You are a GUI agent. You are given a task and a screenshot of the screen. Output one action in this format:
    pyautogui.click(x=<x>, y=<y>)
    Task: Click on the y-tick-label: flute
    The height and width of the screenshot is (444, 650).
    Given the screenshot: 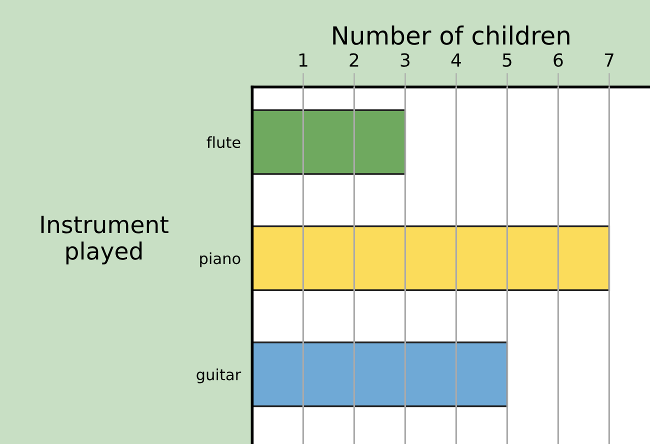 What is the action you would take?
    pyautogui.click(x=223, y=142)
    